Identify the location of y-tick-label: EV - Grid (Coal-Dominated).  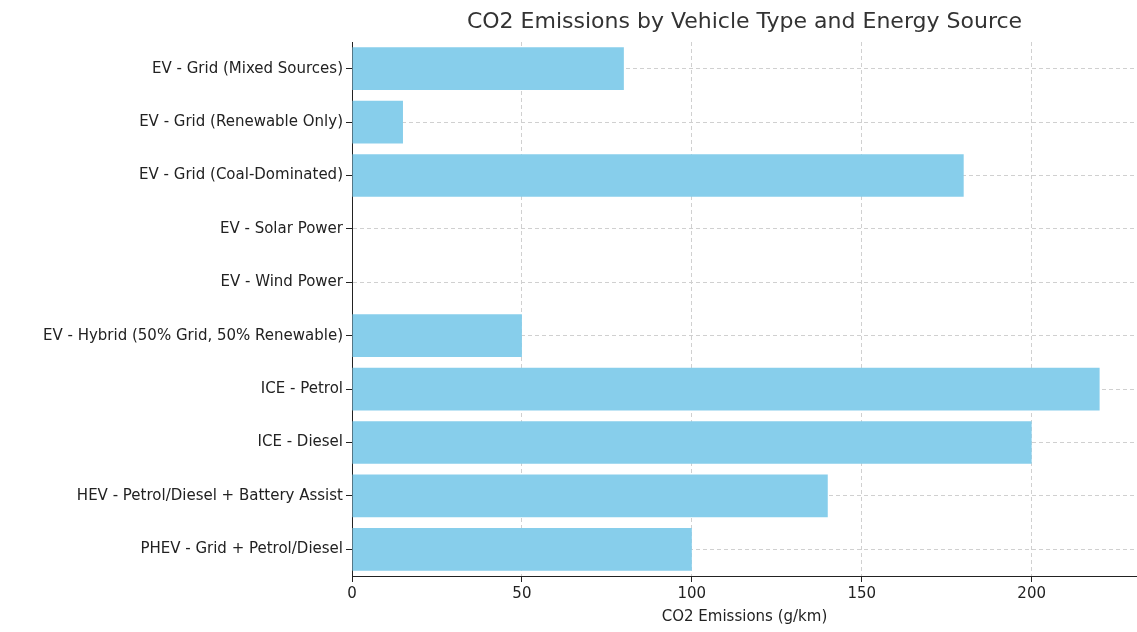
(241, 174).